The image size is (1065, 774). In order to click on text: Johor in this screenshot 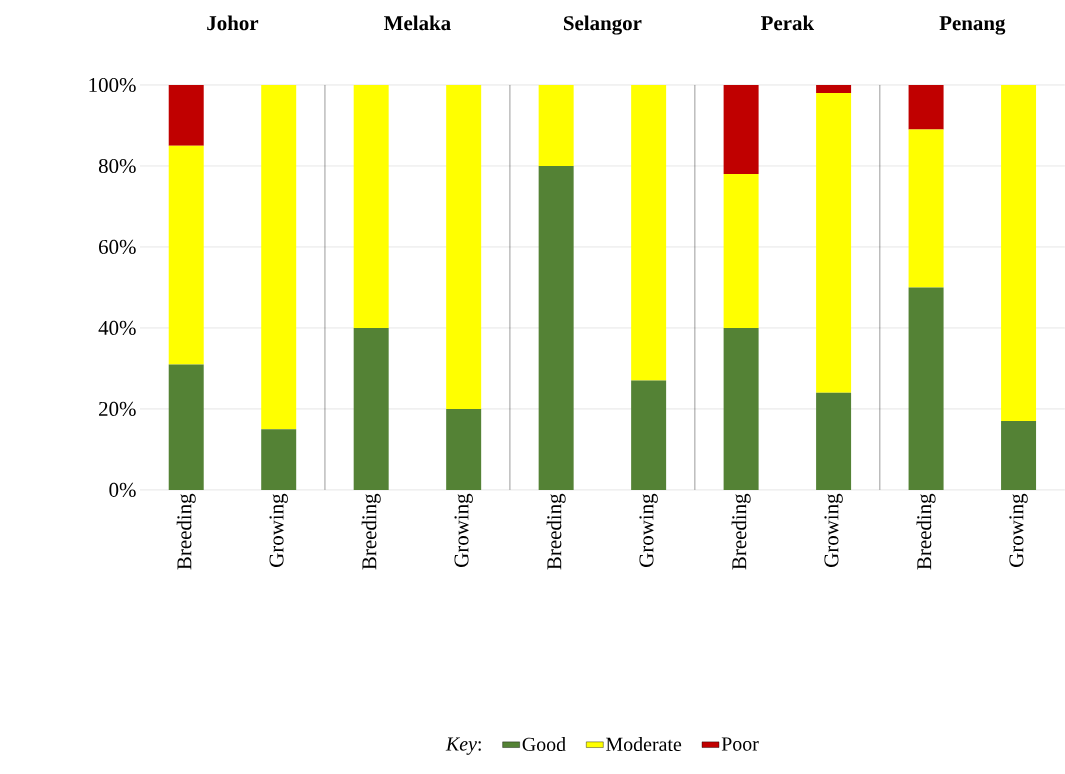, I will do `click(233, 23)`.